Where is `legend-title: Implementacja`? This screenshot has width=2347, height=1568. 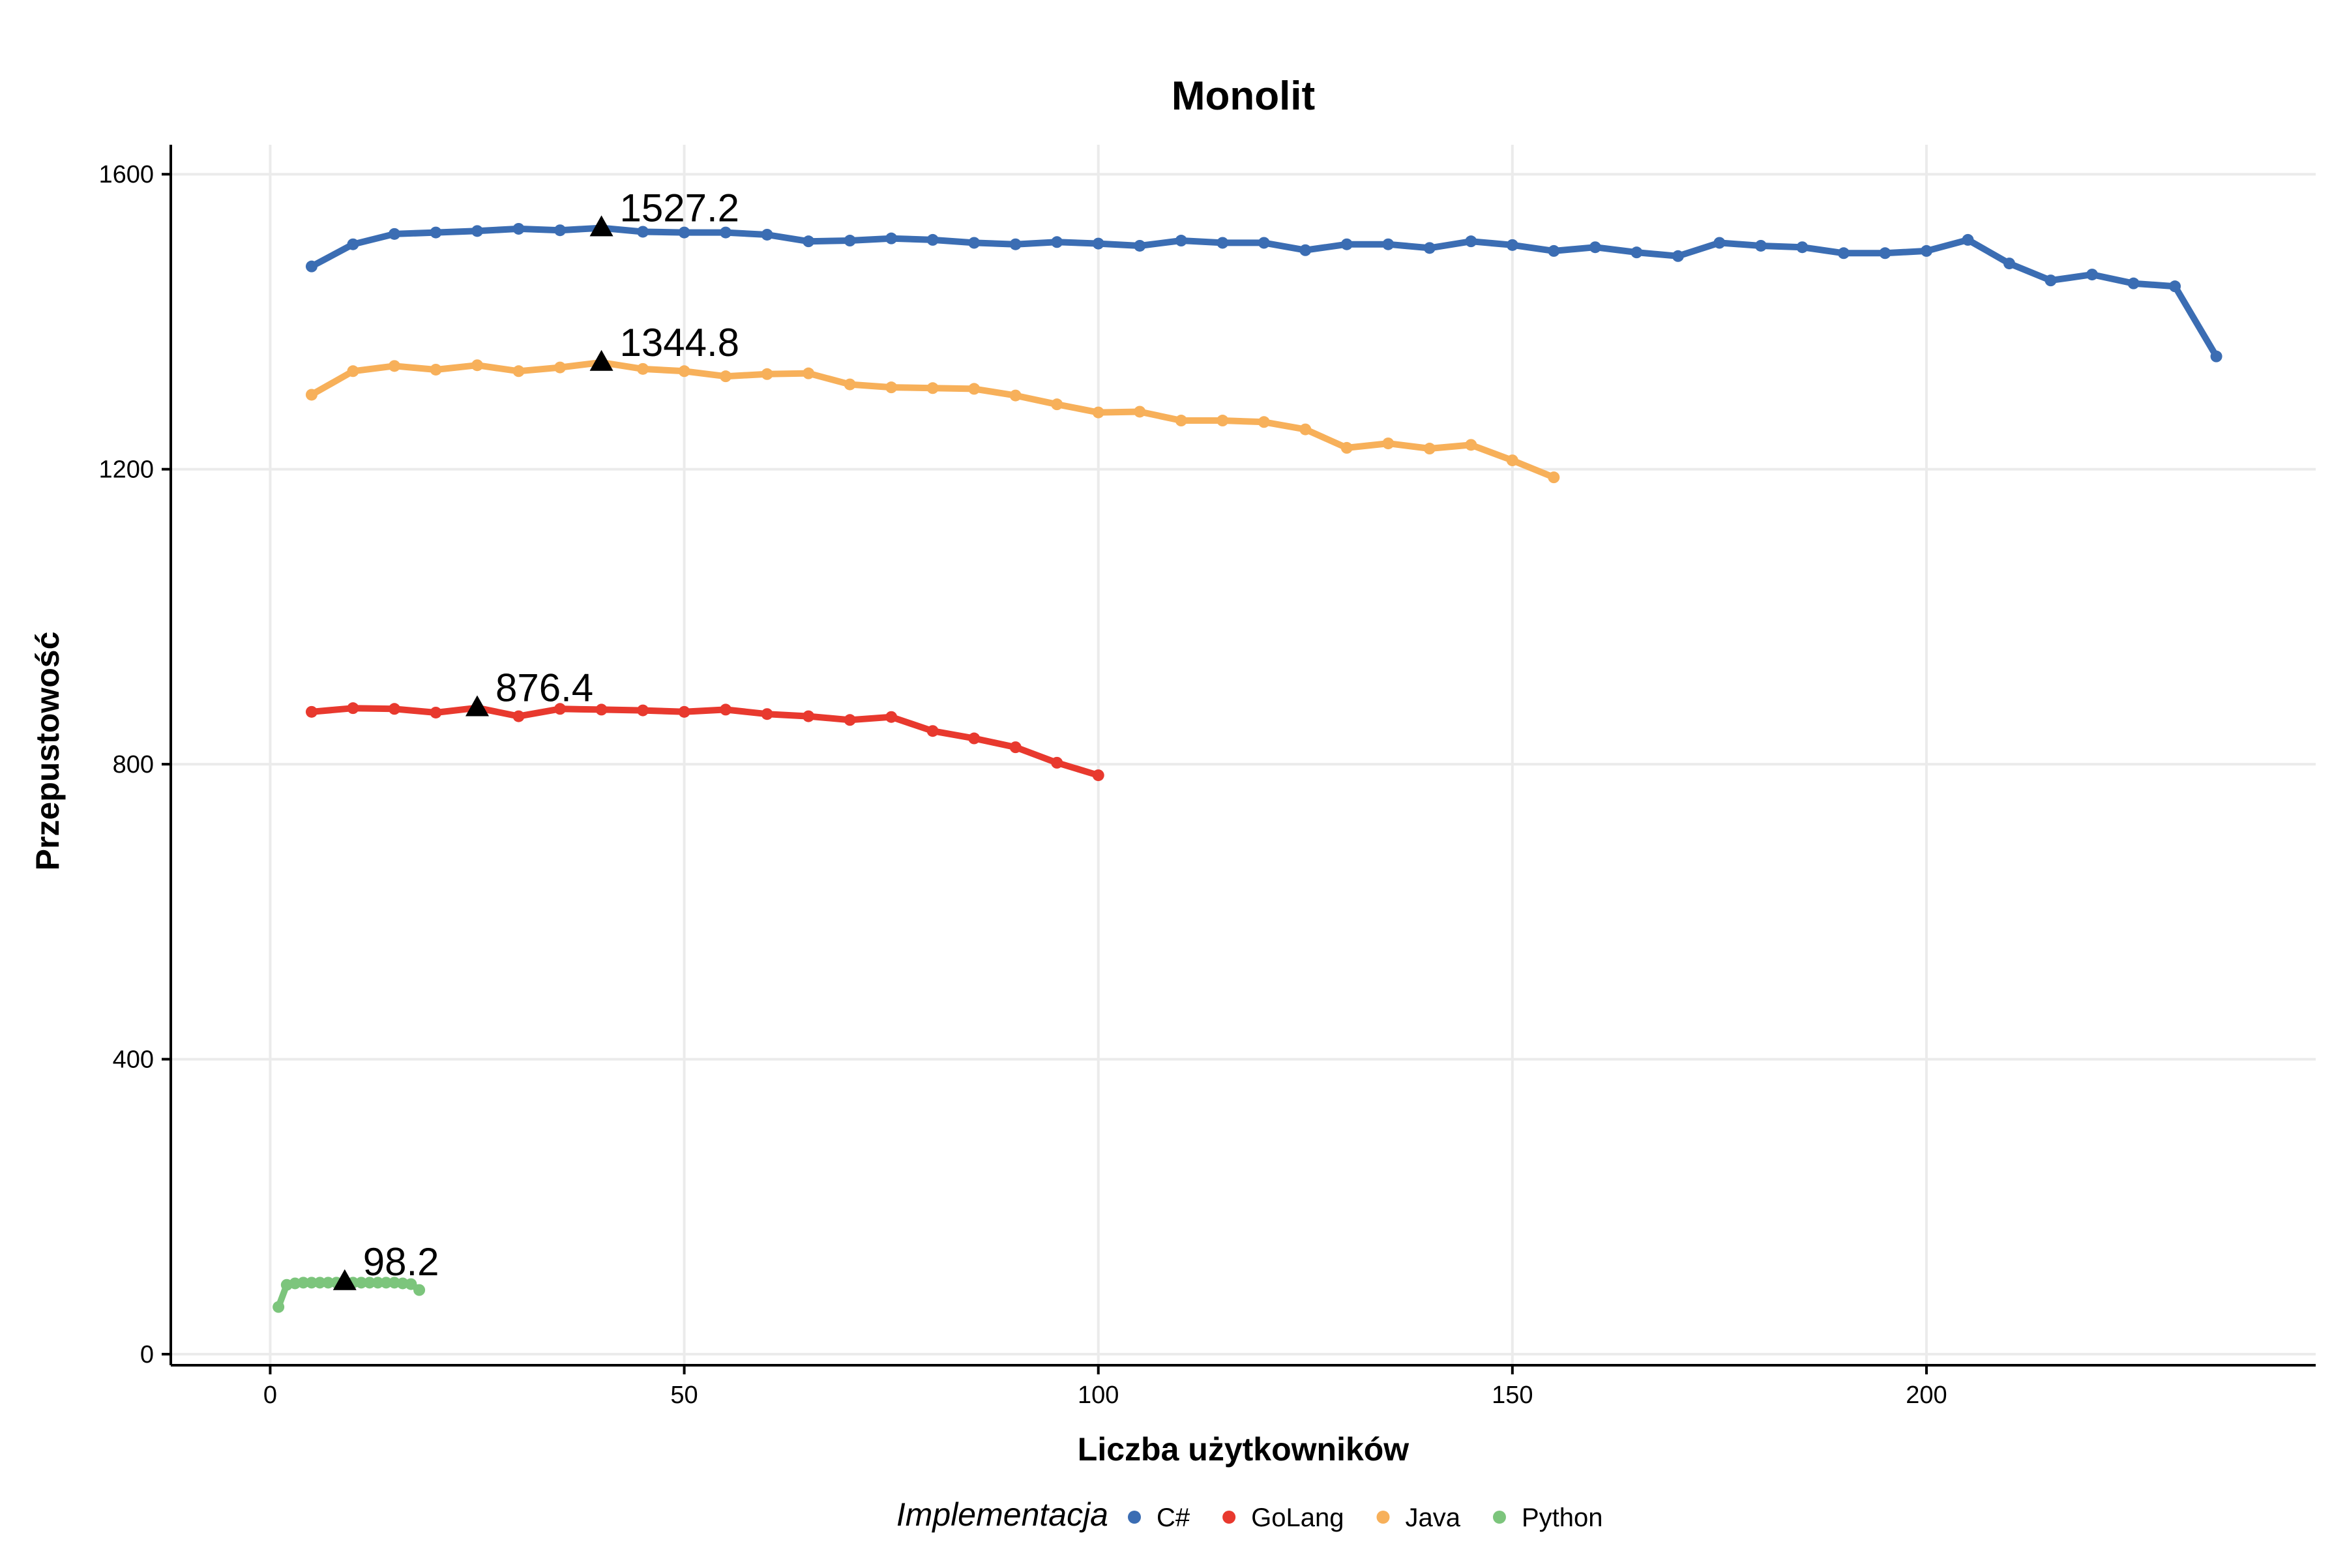
legend-title: Implementacja is located at coordinates (1002, 1515).